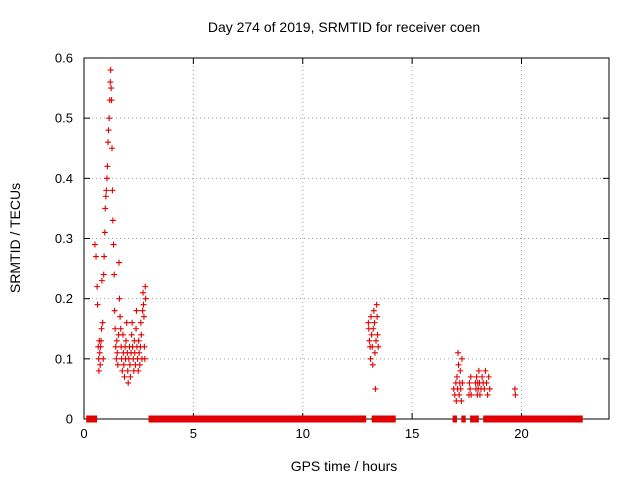  Describe the element at coordinates (412, 433) in the screenshot. I see `x-tick-label: 15` at that location.